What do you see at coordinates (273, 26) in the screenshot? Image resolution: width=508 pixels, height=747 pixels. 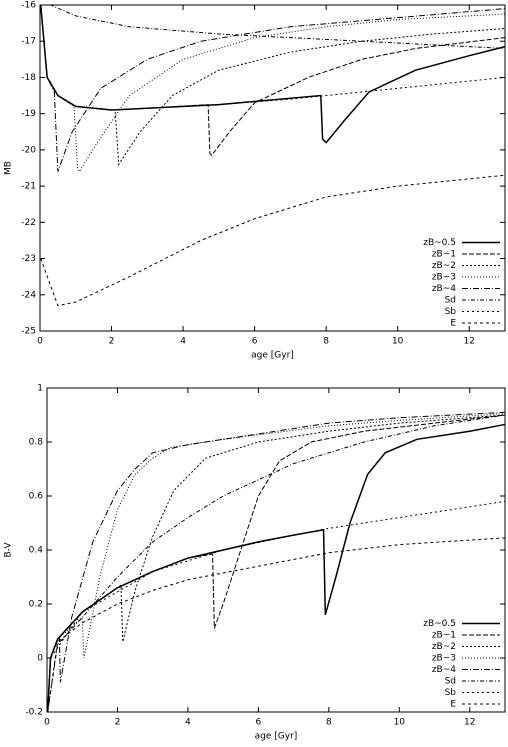 I see `series-line` at bounding box center [273, 26].